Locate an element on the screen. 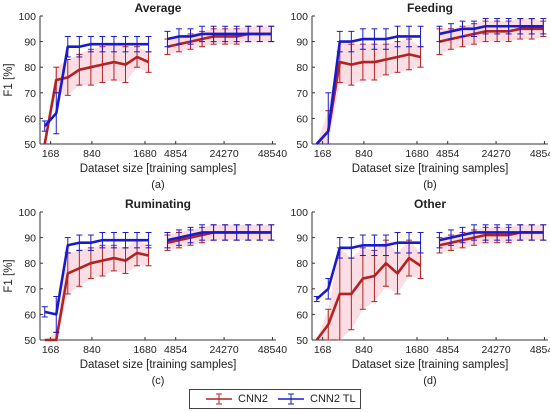  panel-label: (a) is located at coordinates (157, 185).